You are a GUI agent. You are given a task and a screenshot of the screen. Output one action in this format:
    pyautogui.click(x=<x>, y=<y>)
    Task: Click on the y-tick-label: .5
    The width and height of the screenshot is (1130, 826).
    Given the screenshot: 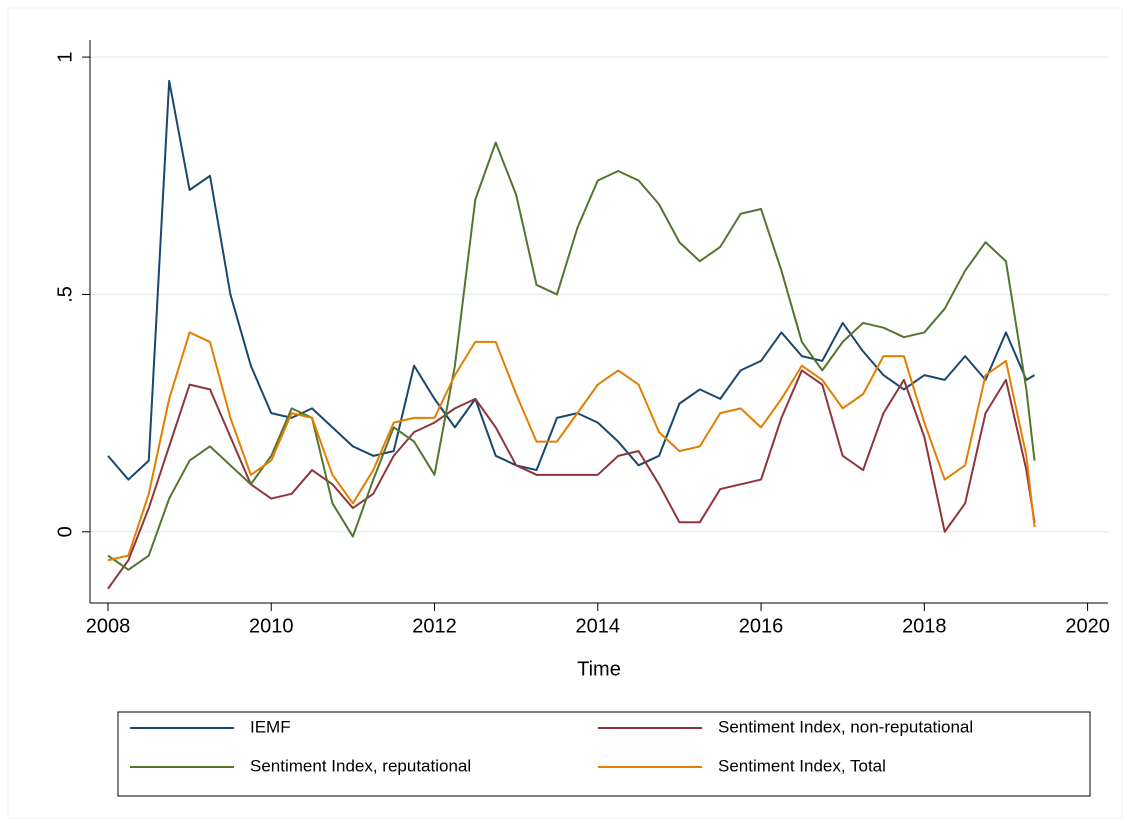 What is the action you would take?
    pyautogui.click(x=65, y=294)
    